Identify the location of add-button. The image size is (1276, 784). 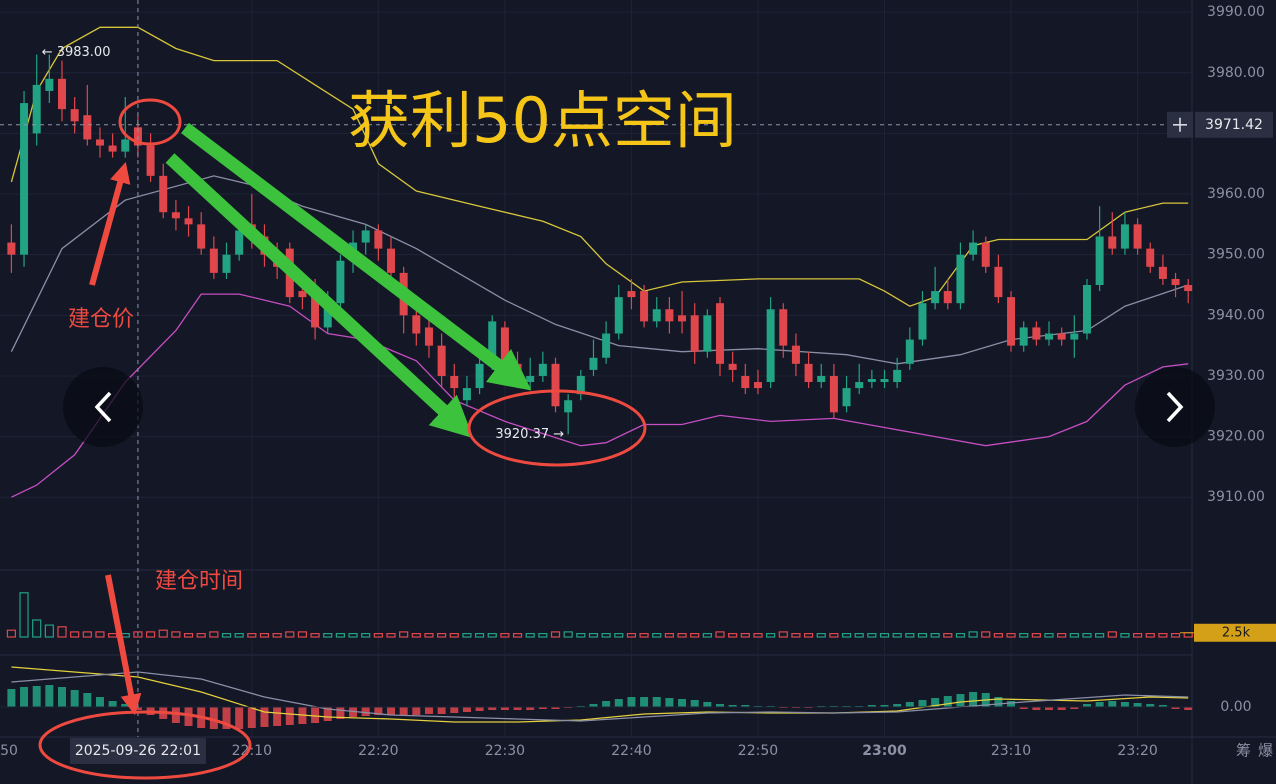
(1180, 124).